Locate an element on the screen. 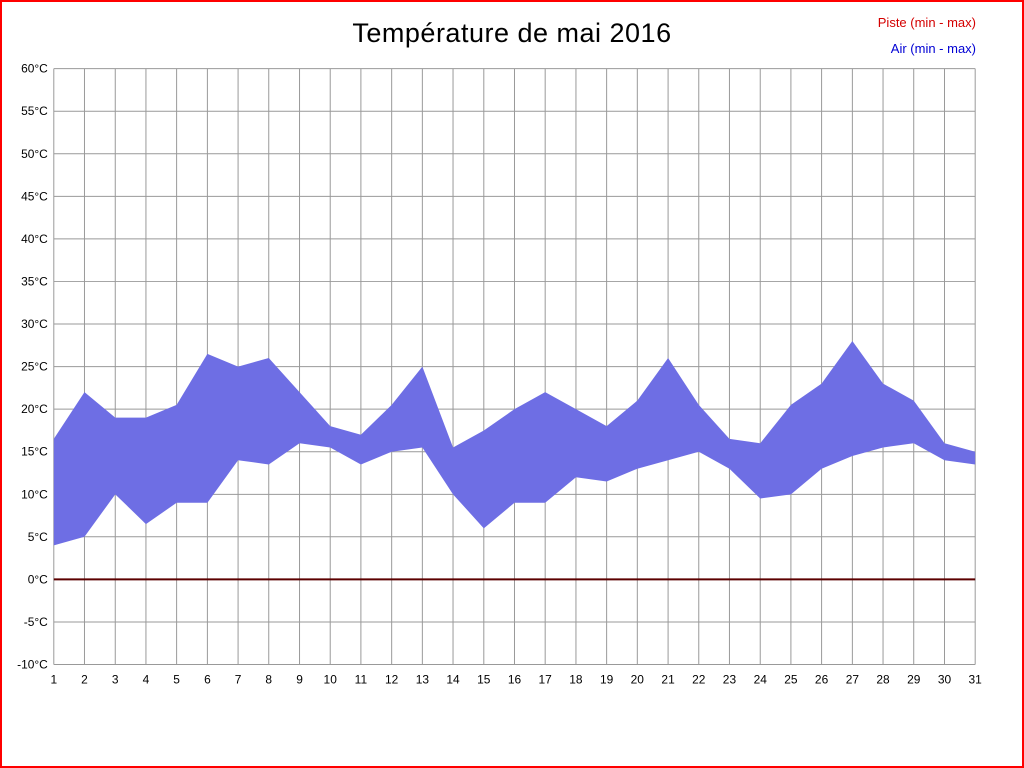  x-tick-label: 20 is located at coordinates (638, 679).